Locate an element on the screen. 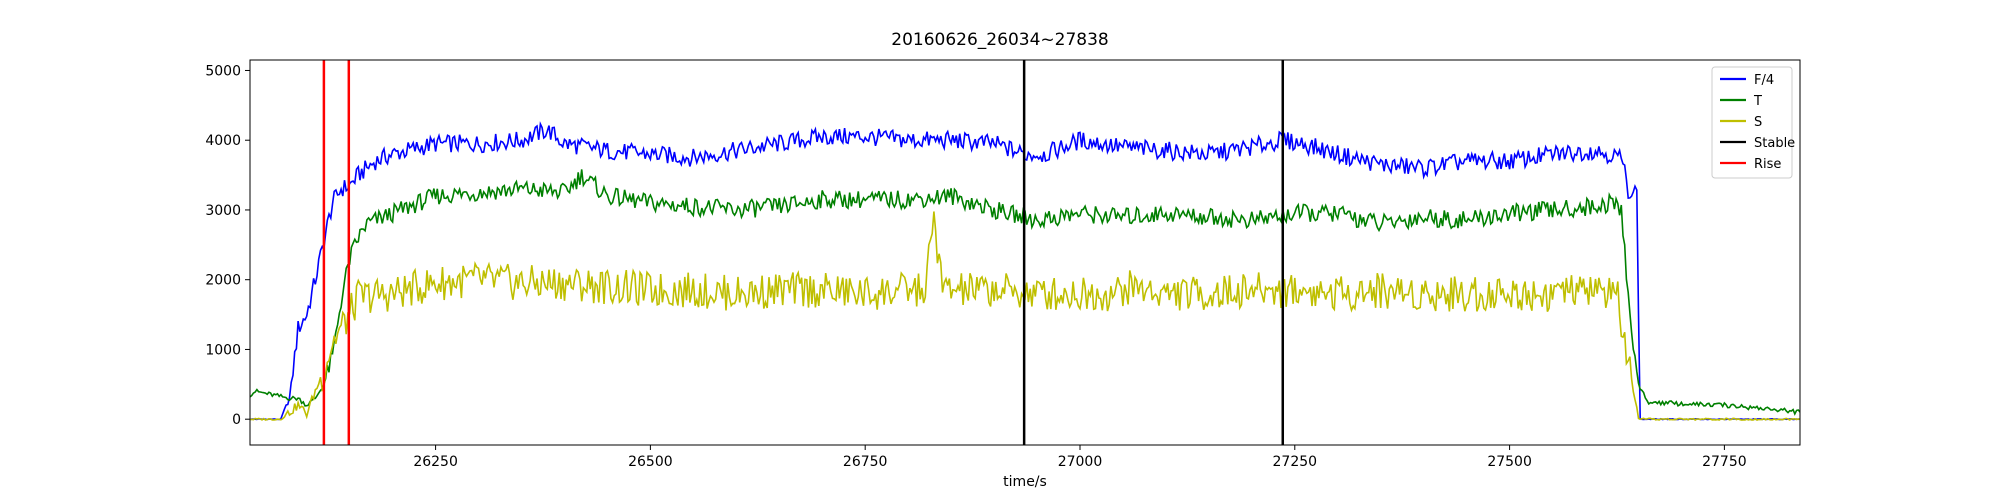 This screenshot has height=500, width=2000. x-tick-label: 27250 is located at coordinates (1295, 462).